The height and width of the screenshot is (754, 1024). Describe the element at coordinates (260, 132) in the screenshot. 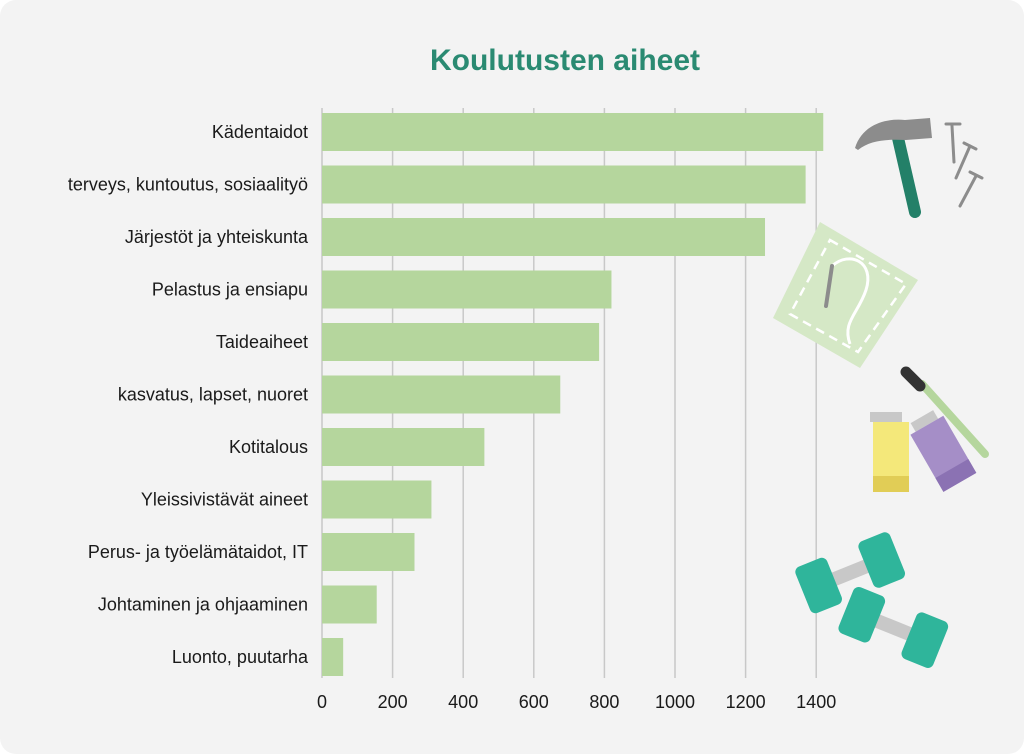

I see `category-label: Kädentaidot` at that location.